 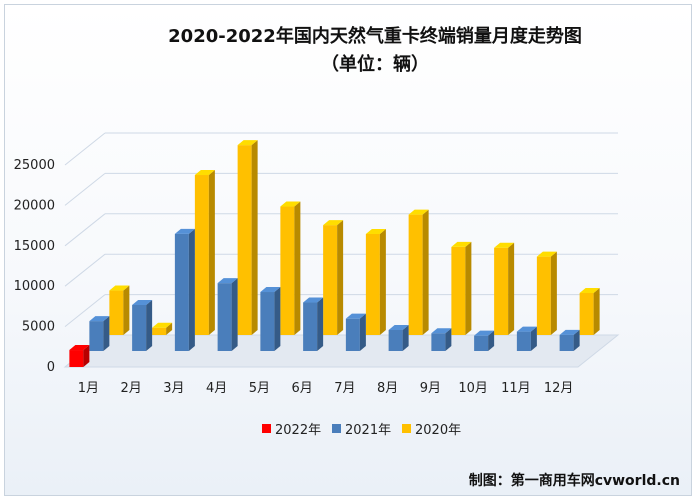 What do you see at coordinates (34, 246) in the screenshot?
I see `y-tick-label: 15000` at bounding box center [34, 246].